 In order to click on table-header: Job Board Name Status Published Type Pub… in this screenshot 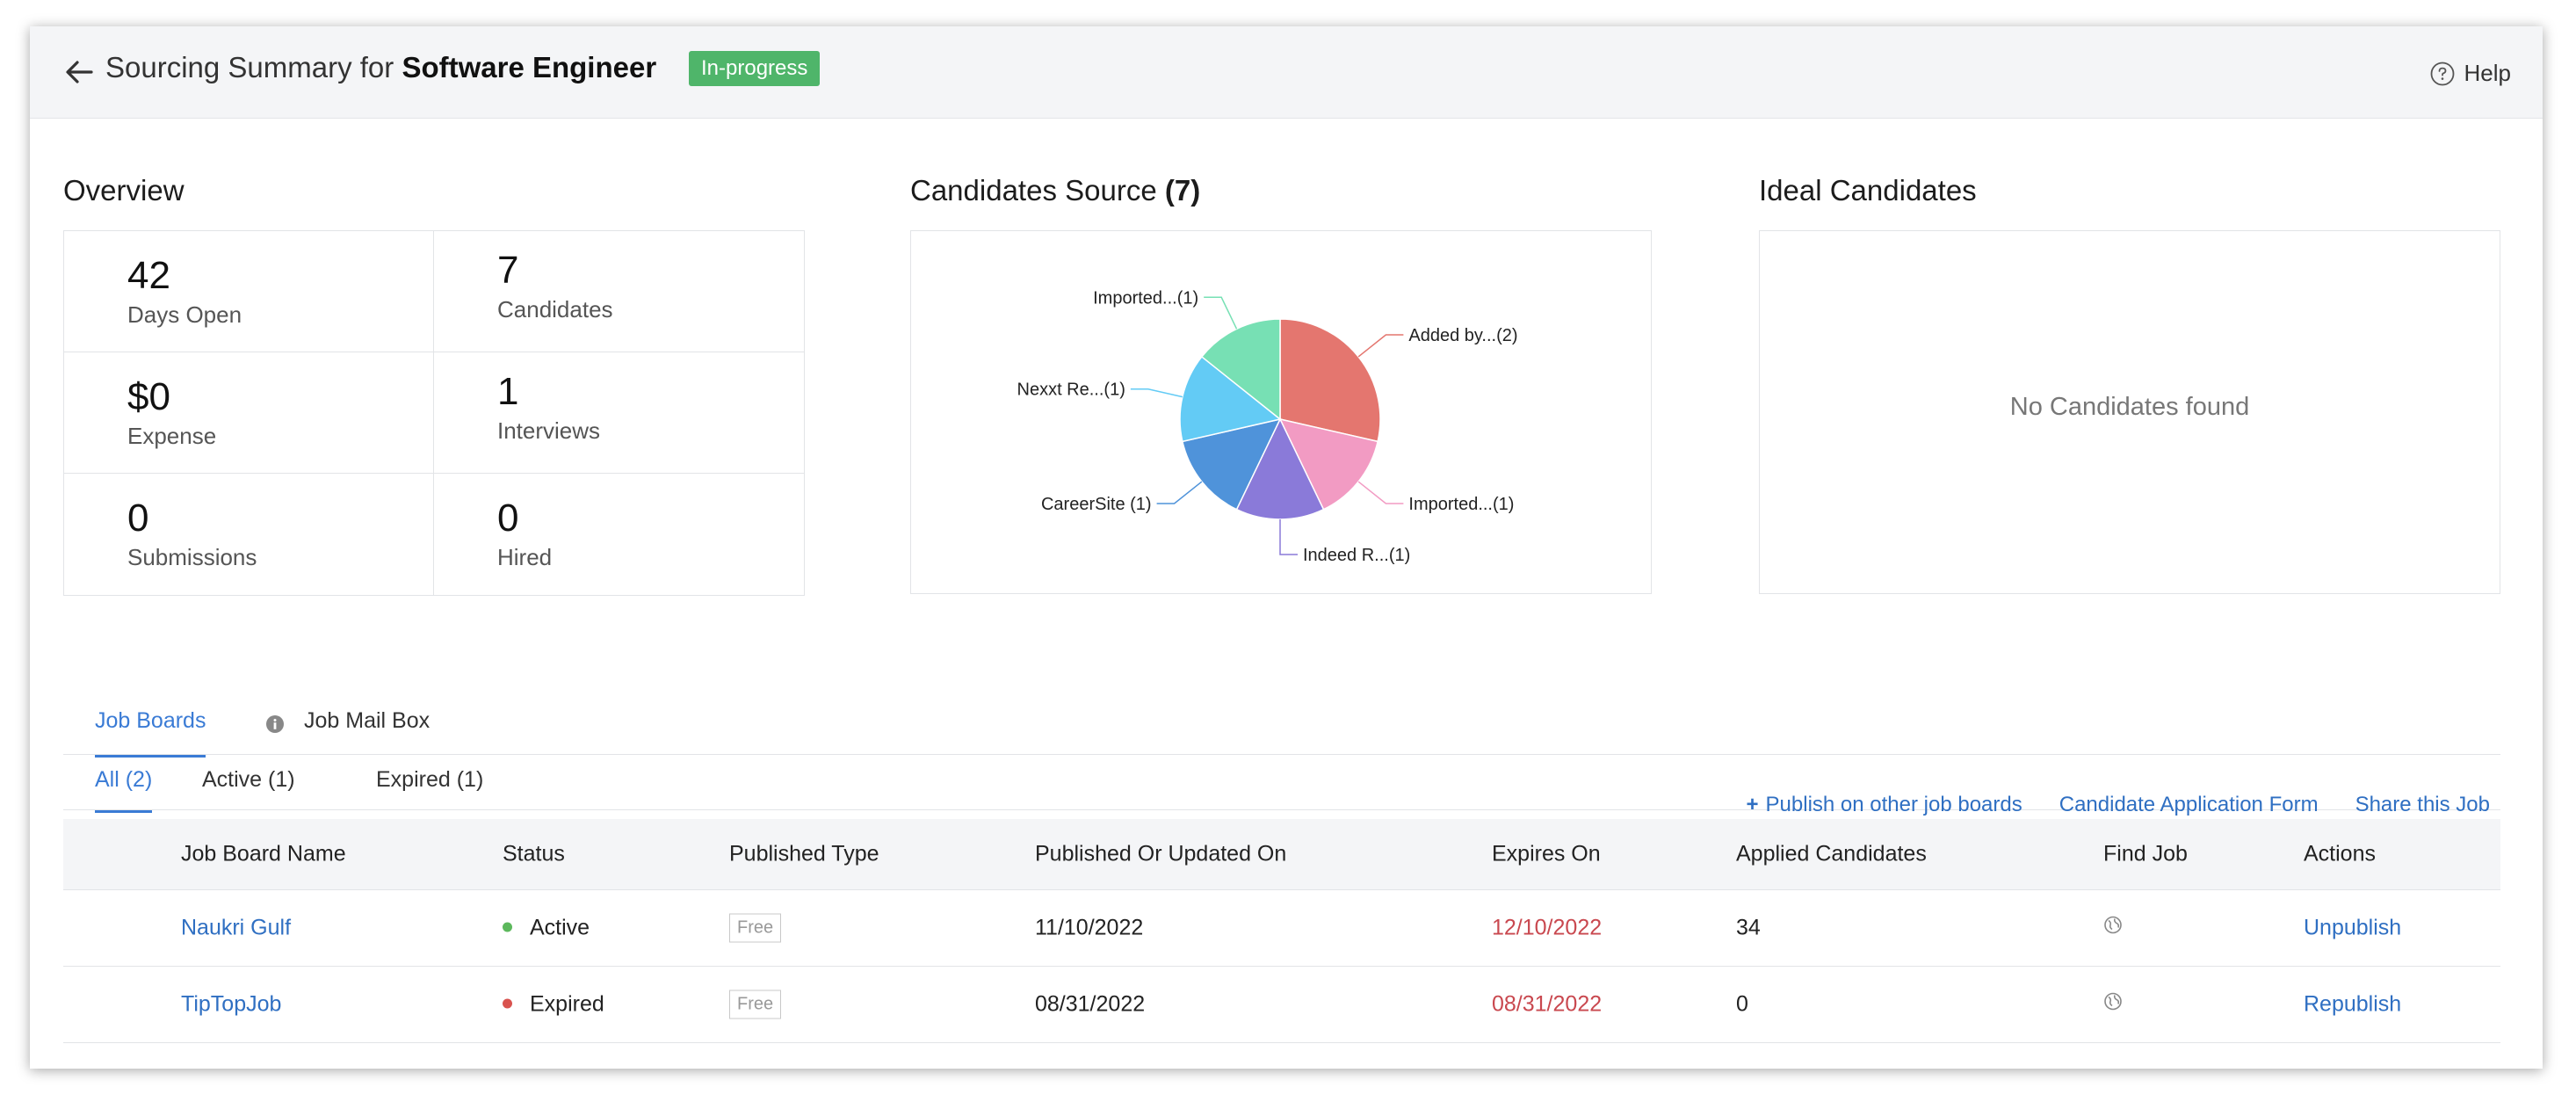, I will do `click(1281, 855)`.